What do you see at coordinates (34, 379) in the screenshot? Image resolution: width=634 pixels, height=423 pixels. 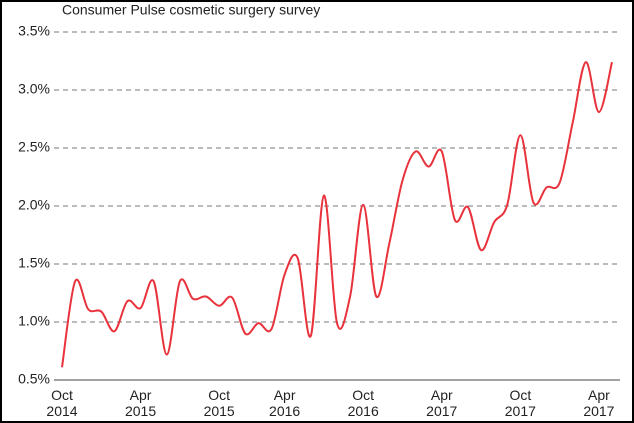 I see `y-tick-label: 0.5%` at bounding box center [34, 379].